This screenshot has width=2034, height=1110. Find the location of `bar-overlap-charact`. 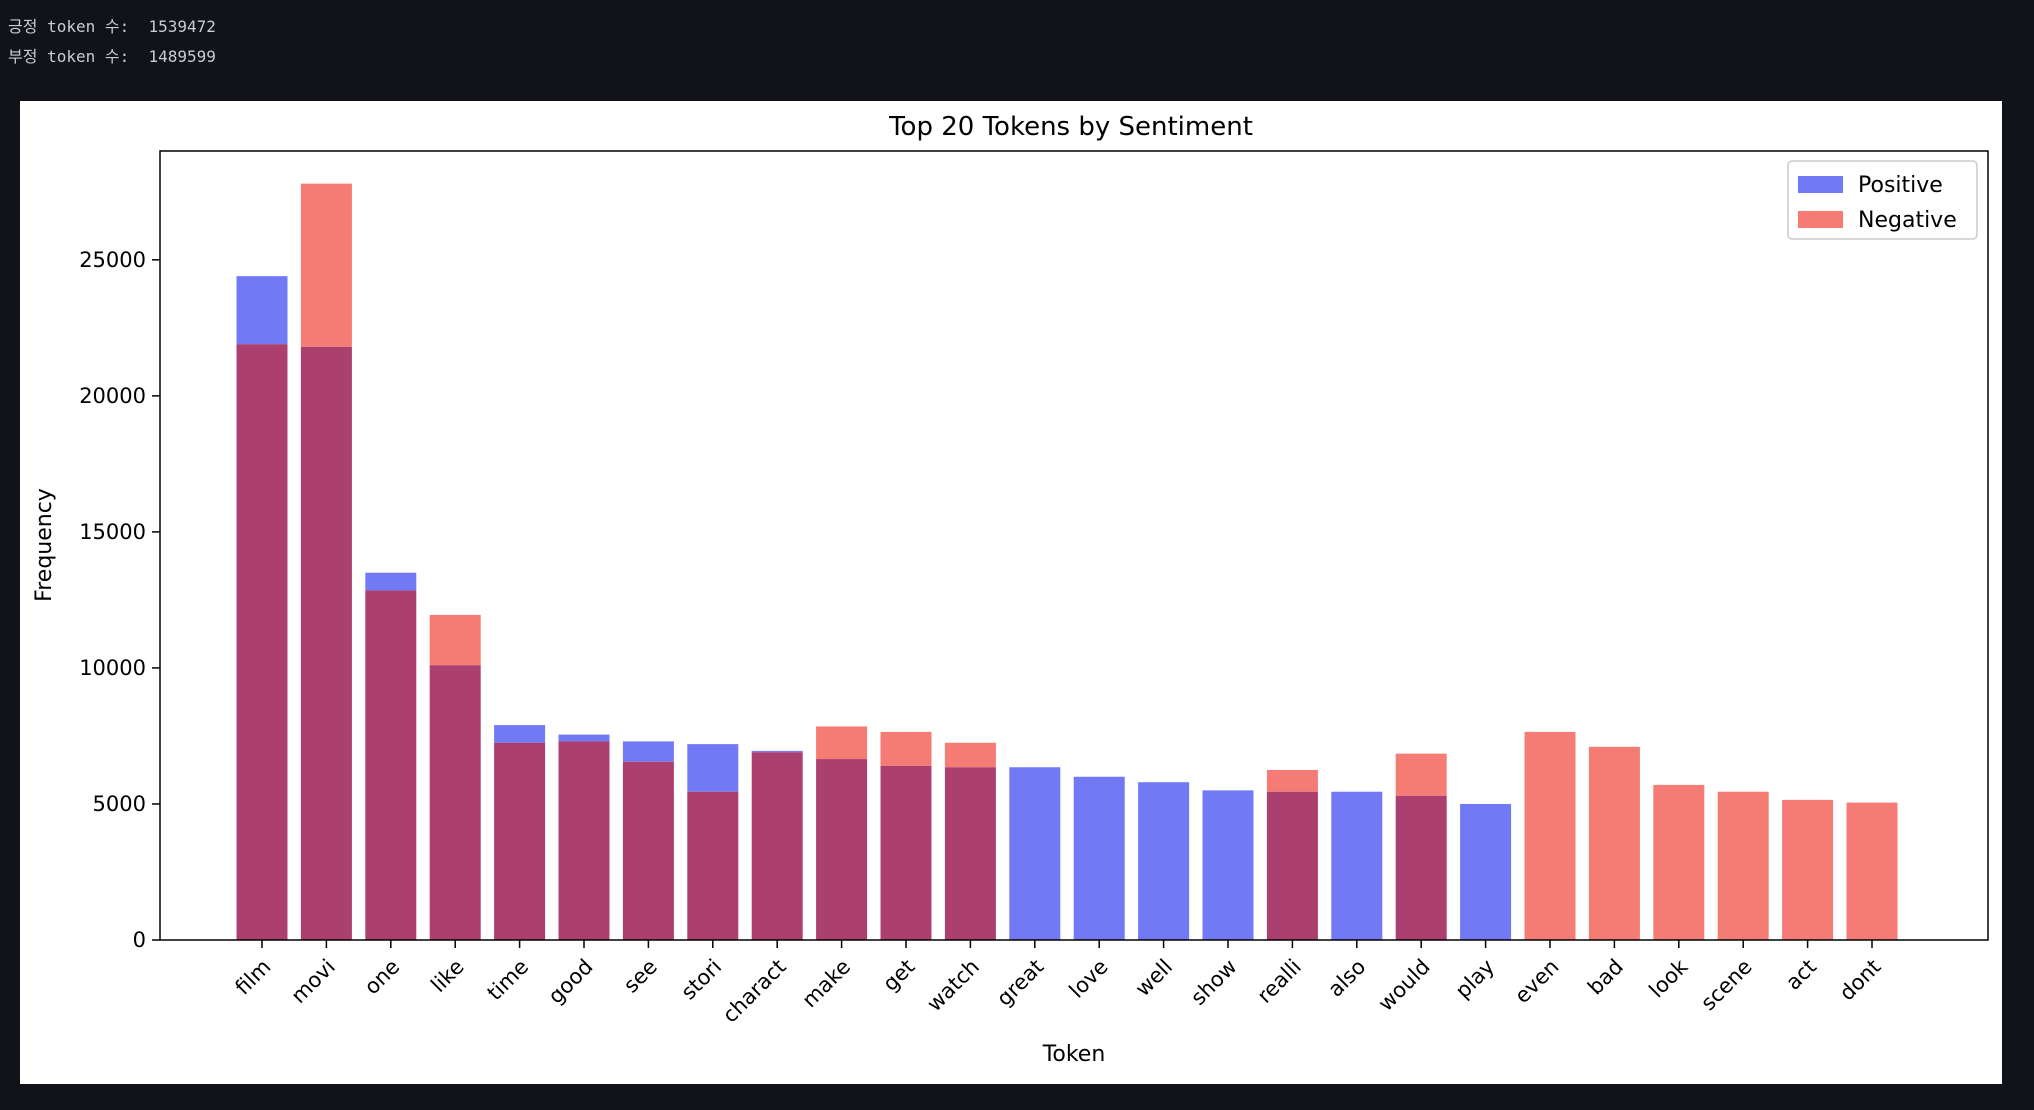

bar-overlap-charact is located at coordinates (777, 846).